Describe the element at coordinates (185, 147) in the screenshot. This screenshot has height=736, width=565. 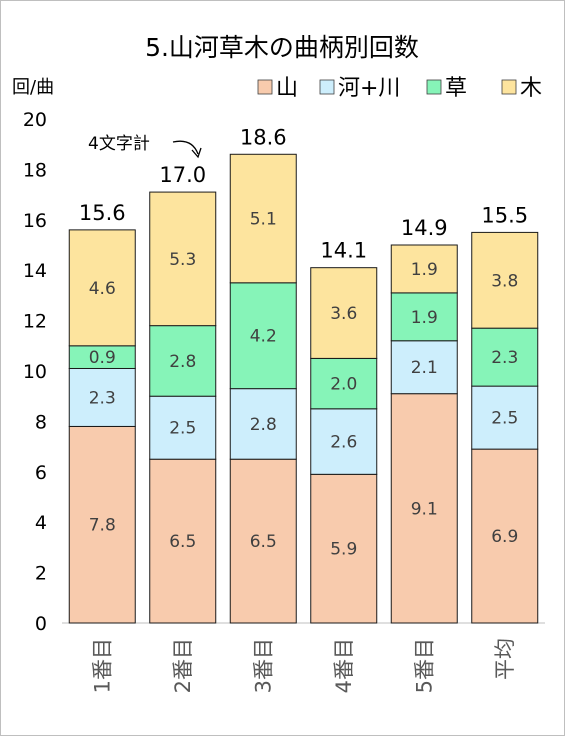
I see `annotation-arrow` at that location.